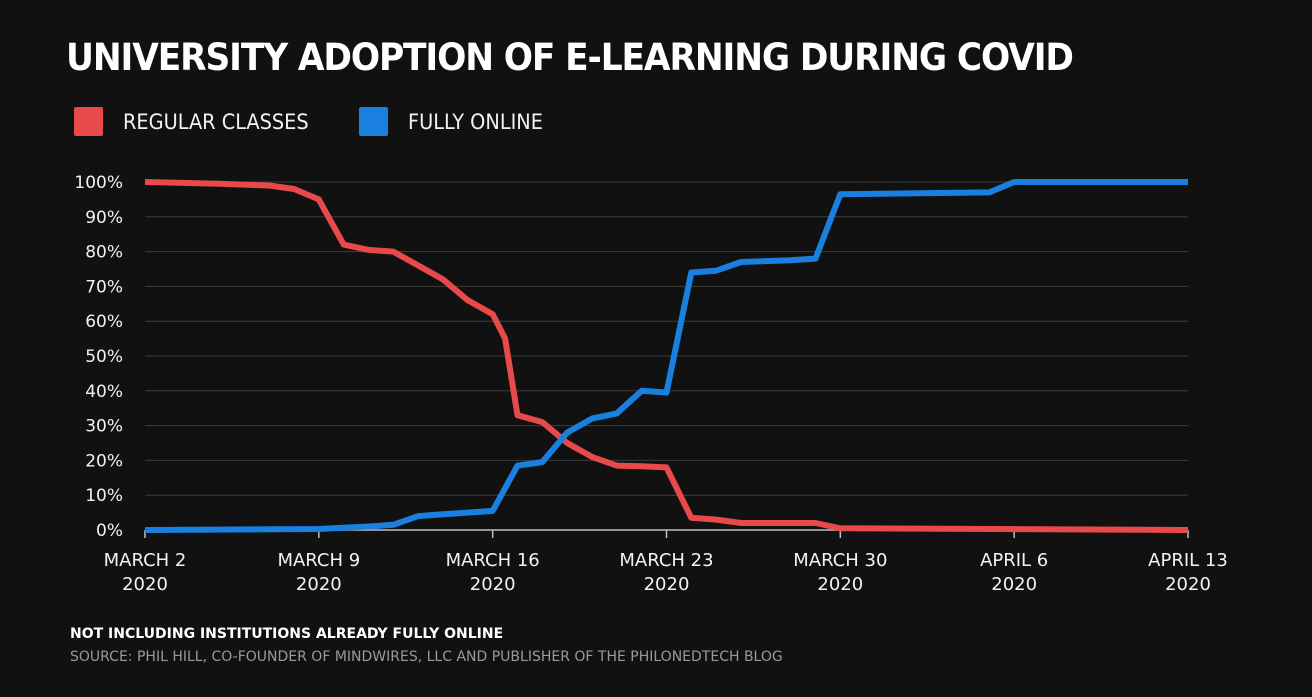  I want to click on legend-item-regular-classes: REGULAR CLASSES, so click(199, 121).